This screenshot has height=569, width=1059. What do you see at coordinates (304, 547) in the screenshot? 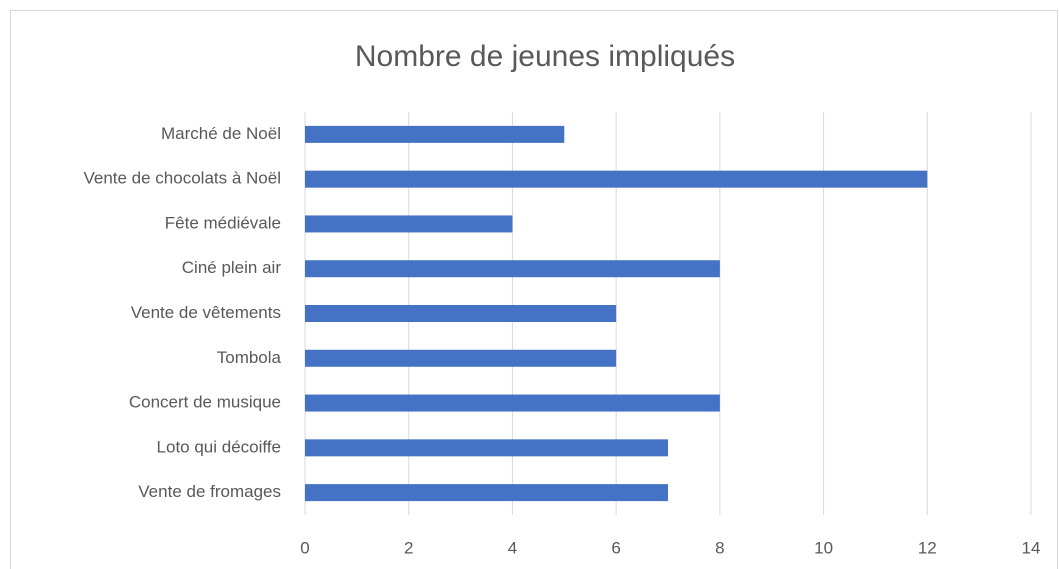
I see `x-tick-label: 0` at bounding box center [304, 547].